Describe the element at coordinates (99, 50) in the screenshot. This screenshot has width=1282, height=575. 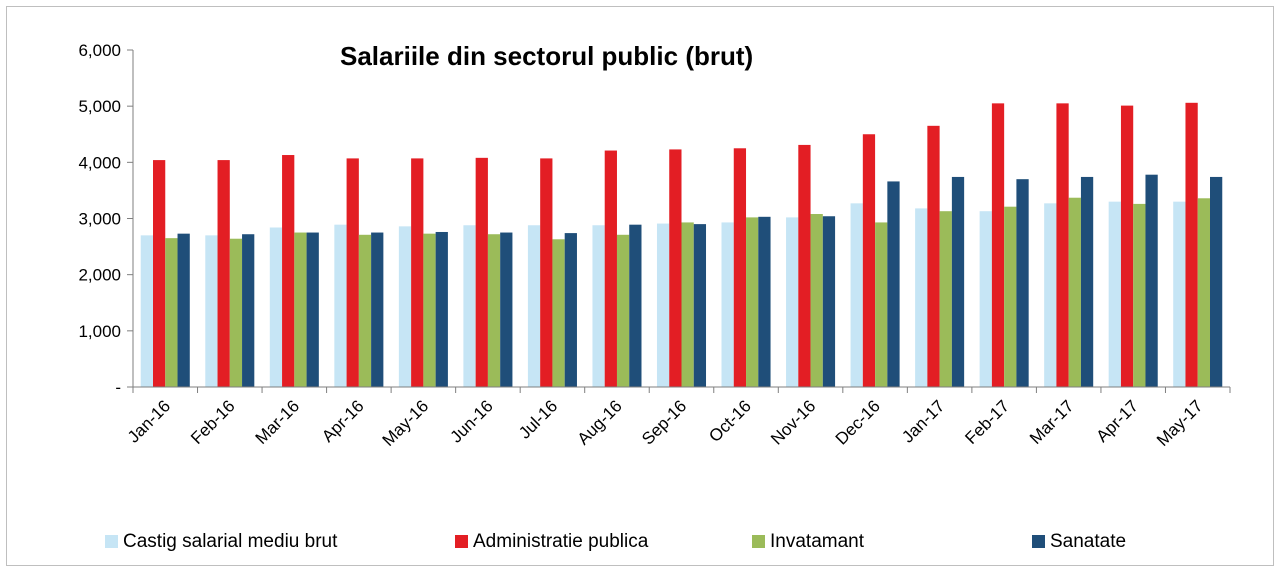
I see `y-tick-label: 6,000` at that location.